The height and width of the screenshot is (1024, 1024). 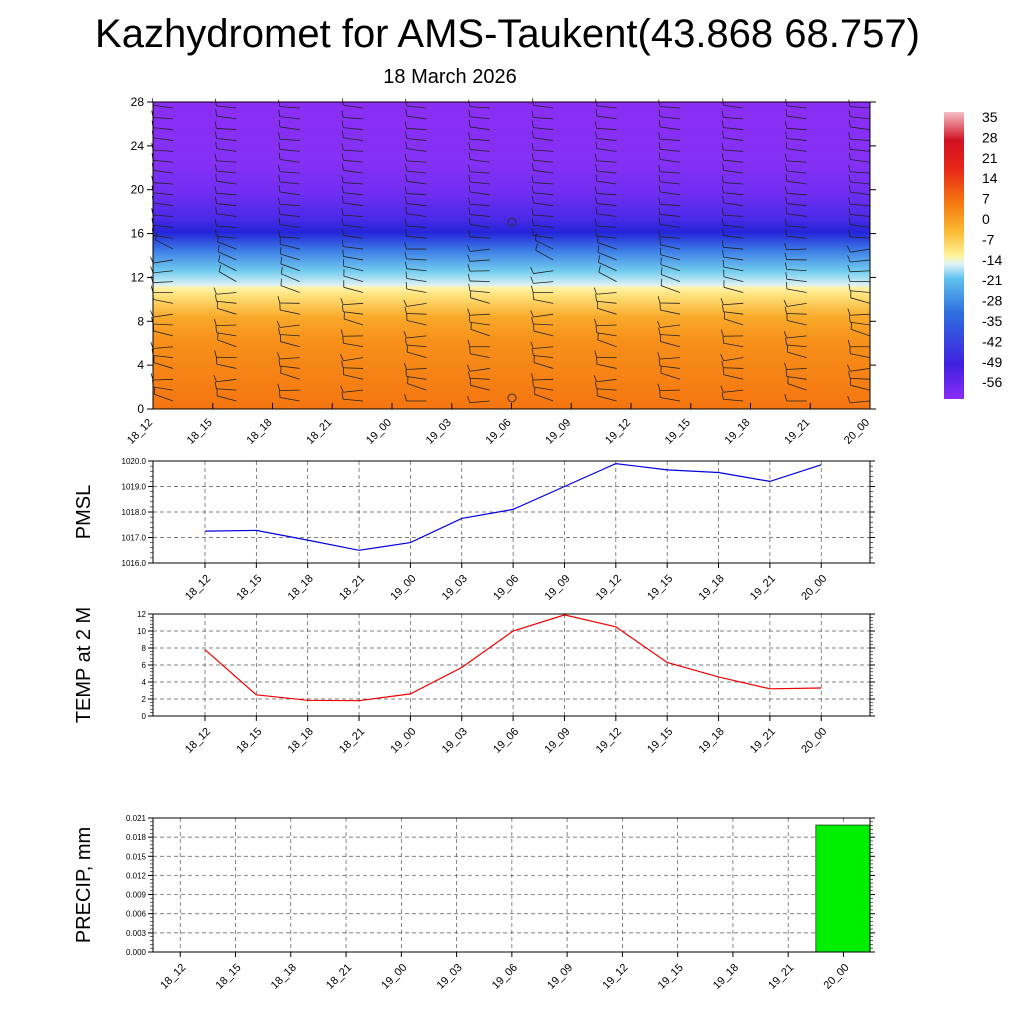 I want to click on precip-bar, so click(x=843, y=888).